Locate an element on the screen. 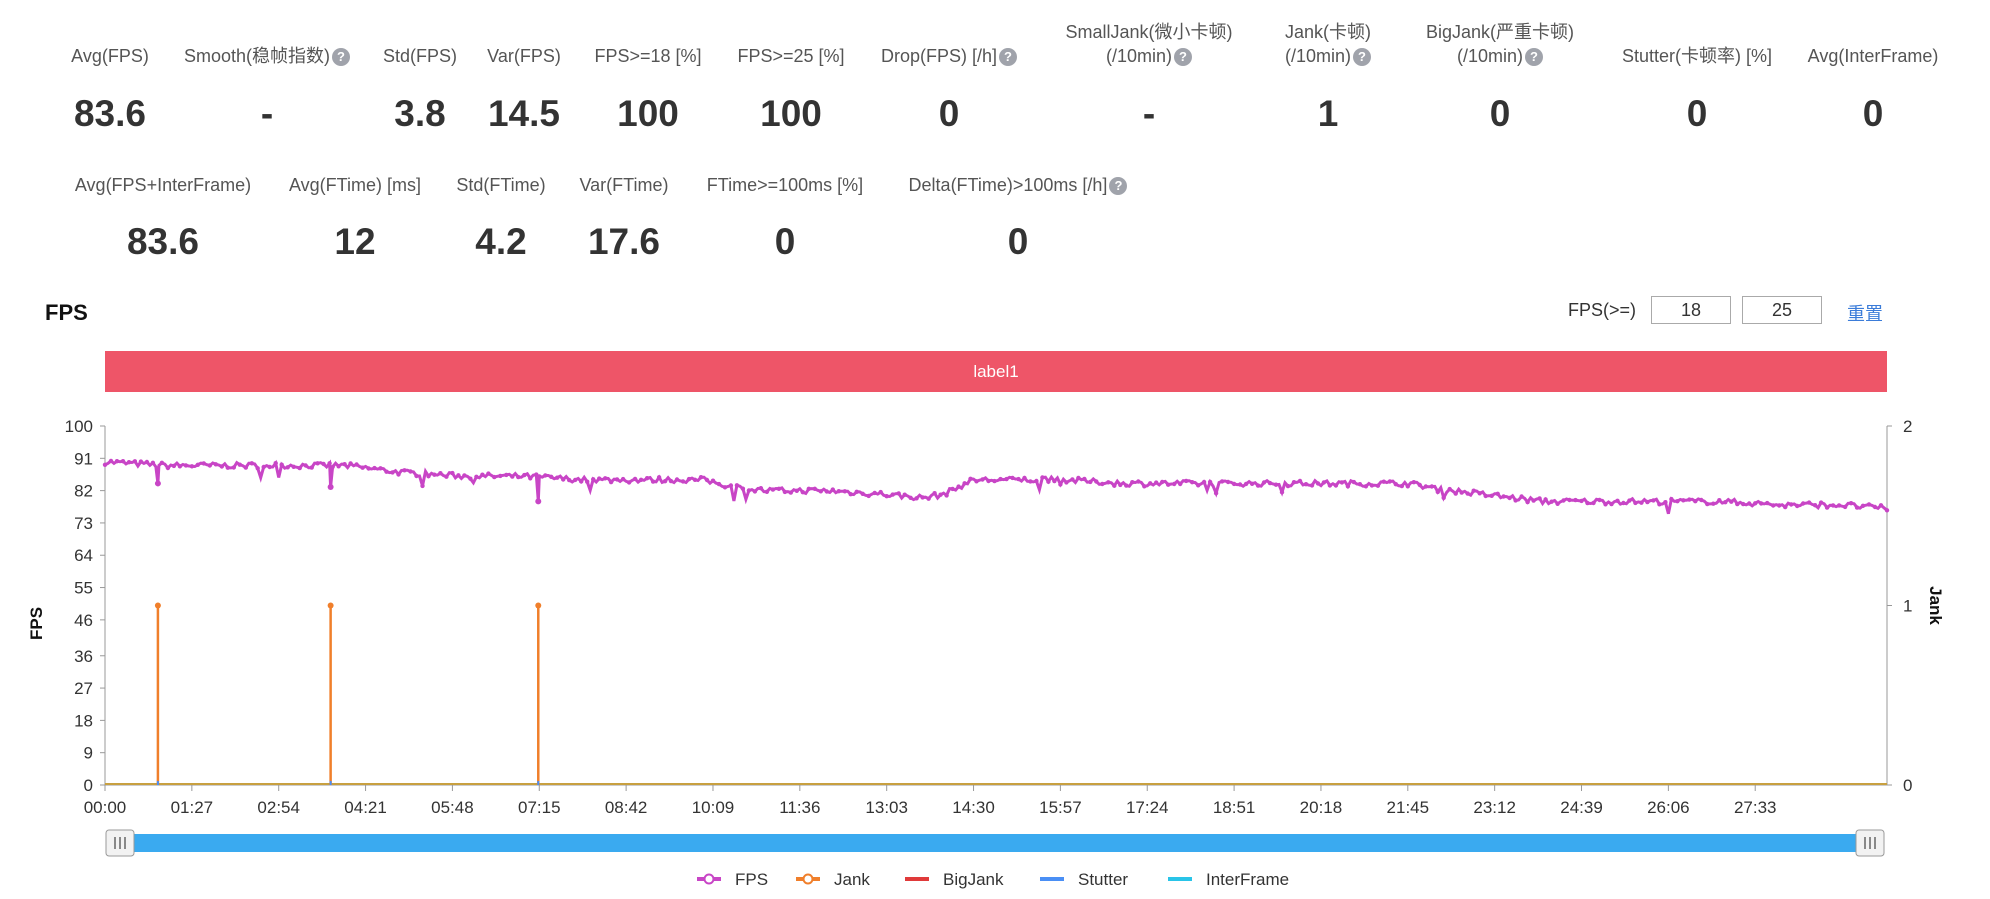 Image resolution: width=1990 pixels, height=899 pixels. metric-label-text: SmallJank(微小卡顿) is located at coordinates (1149, 32).